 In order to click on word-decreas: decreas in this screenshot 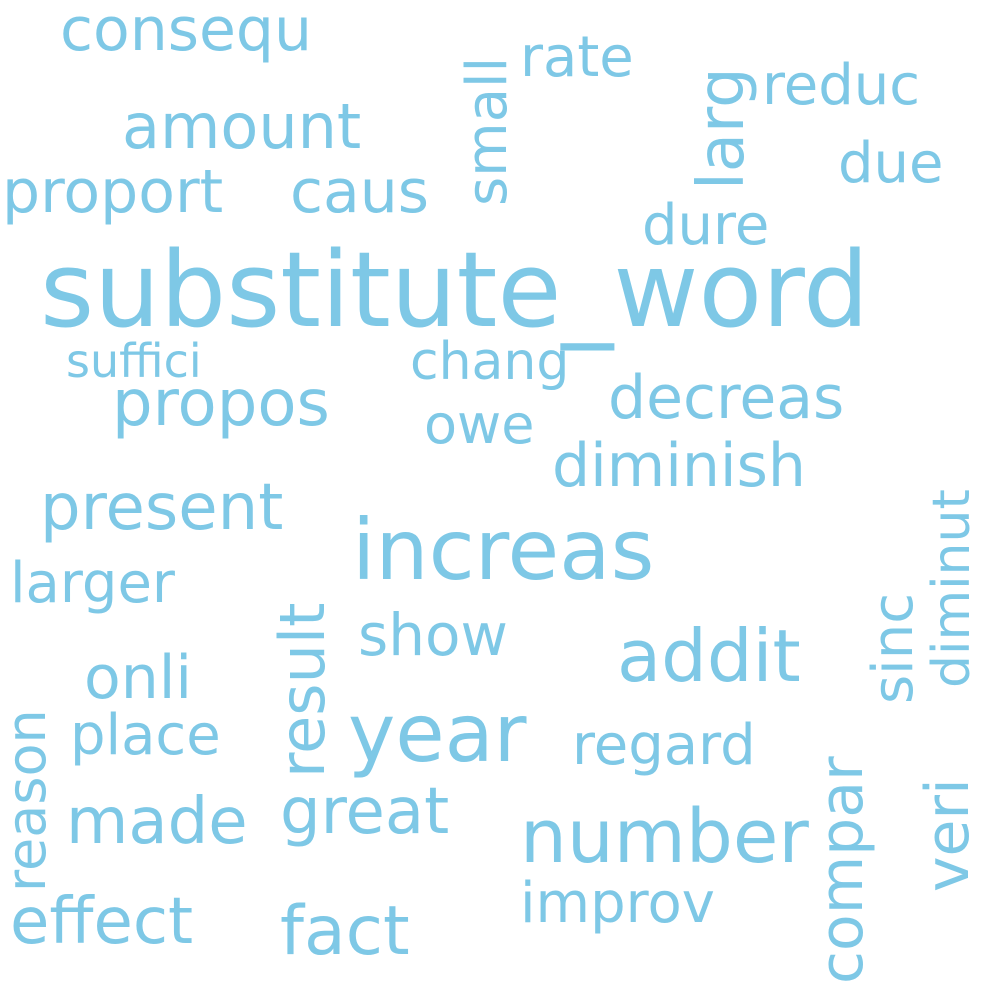, I will do `click(726, 398)`.